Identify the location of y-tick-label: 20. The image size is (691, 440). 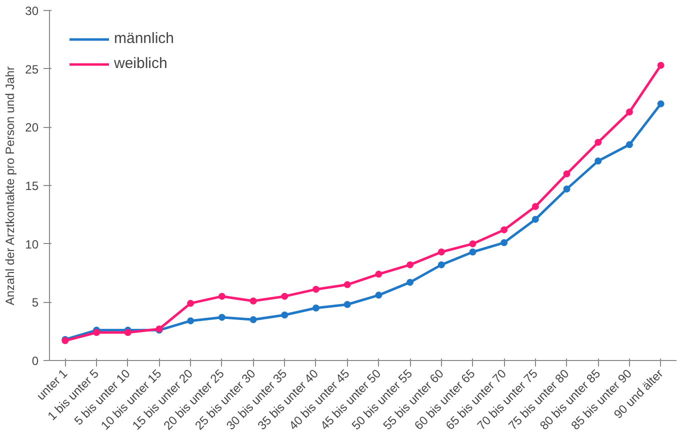
(32, 127).